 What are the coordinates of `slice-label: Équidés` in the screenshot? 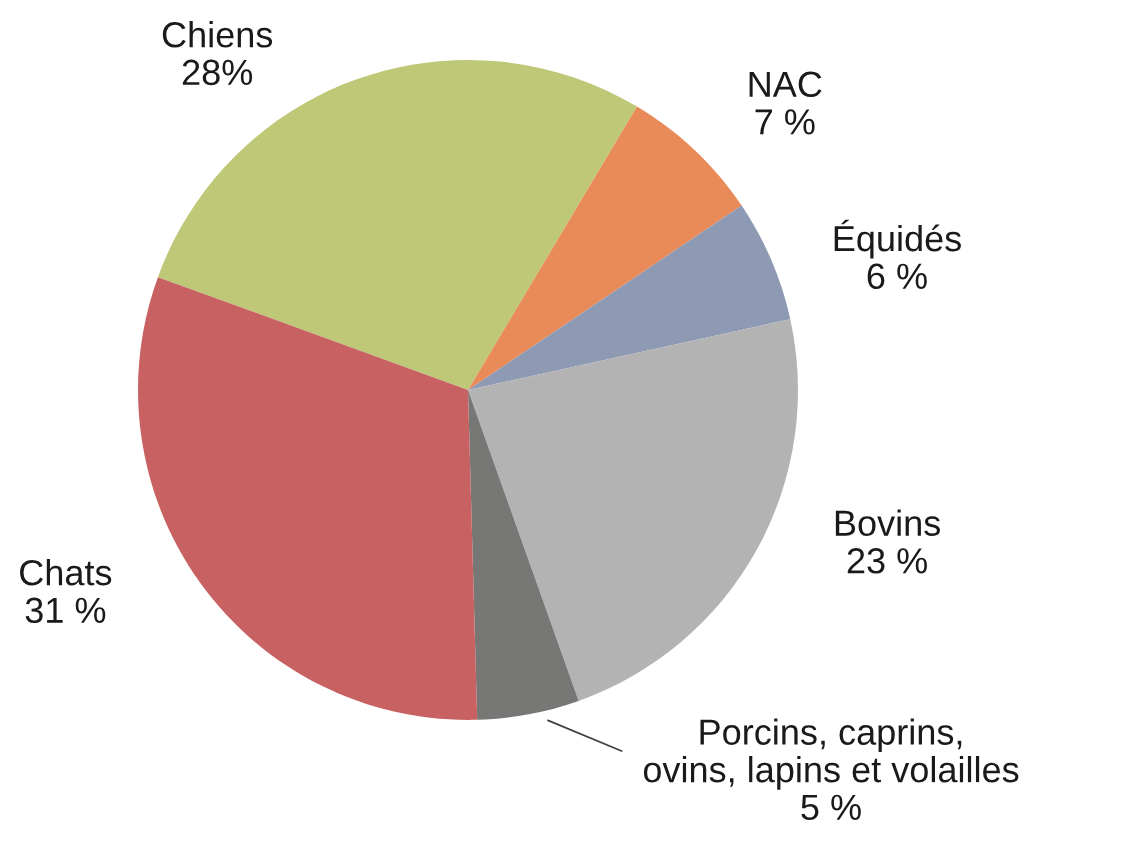 It's located at (897, 239).